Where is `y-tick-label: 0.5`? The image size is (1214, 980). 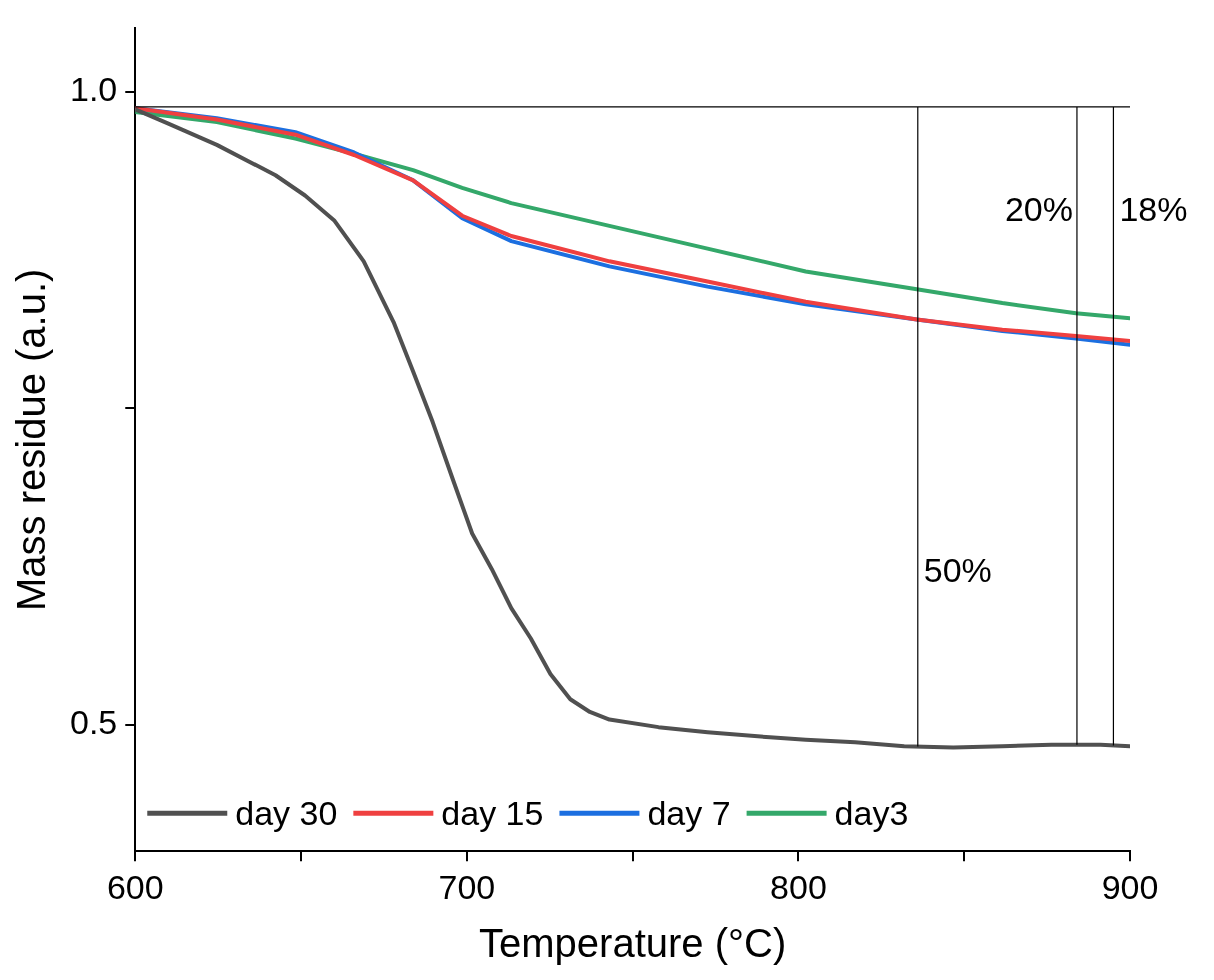 y-tick-label: 0.5 is located at coordinates (94, 721).